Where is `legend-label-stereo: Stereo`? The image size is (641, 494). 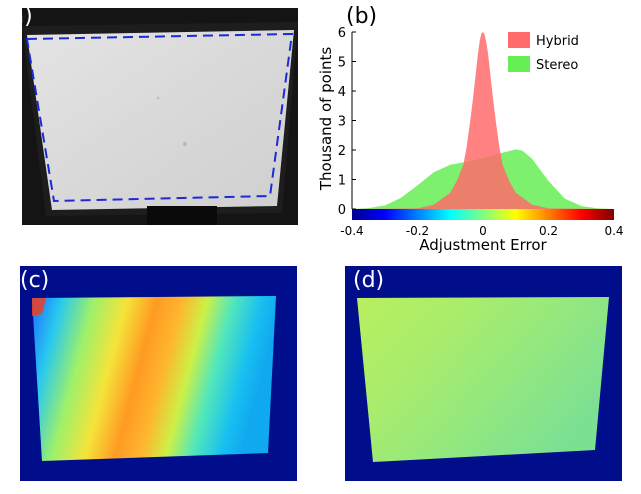
legend-label-stereo: Stereo is located at coordinates (557, 65).